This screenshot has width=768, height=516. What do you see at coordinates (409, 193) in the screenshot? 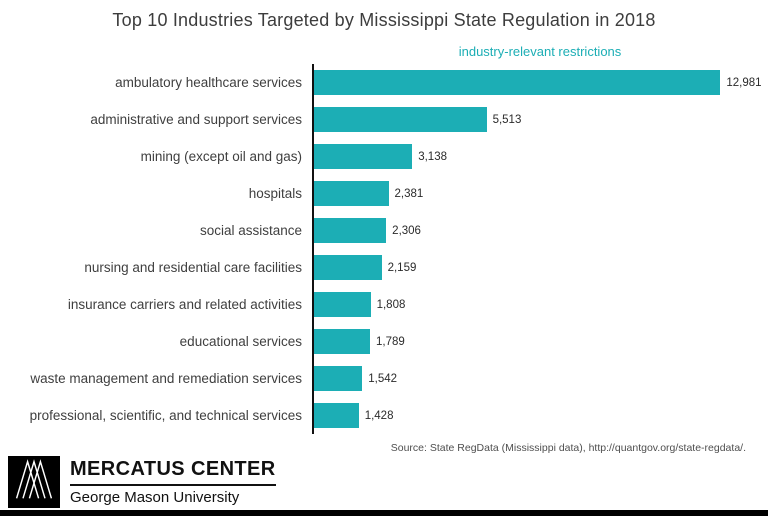
I see `value-label: 2,381` at bounding box center [409, 193].